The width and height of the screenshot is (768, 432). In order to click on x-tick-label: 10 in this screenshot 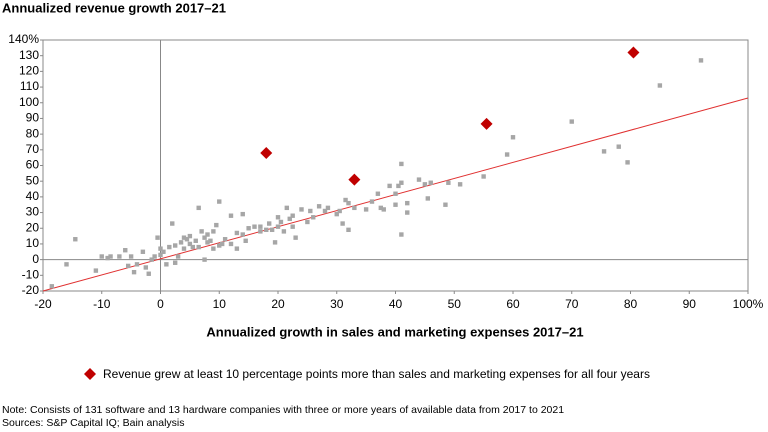, I will do `click(220, 304)`.